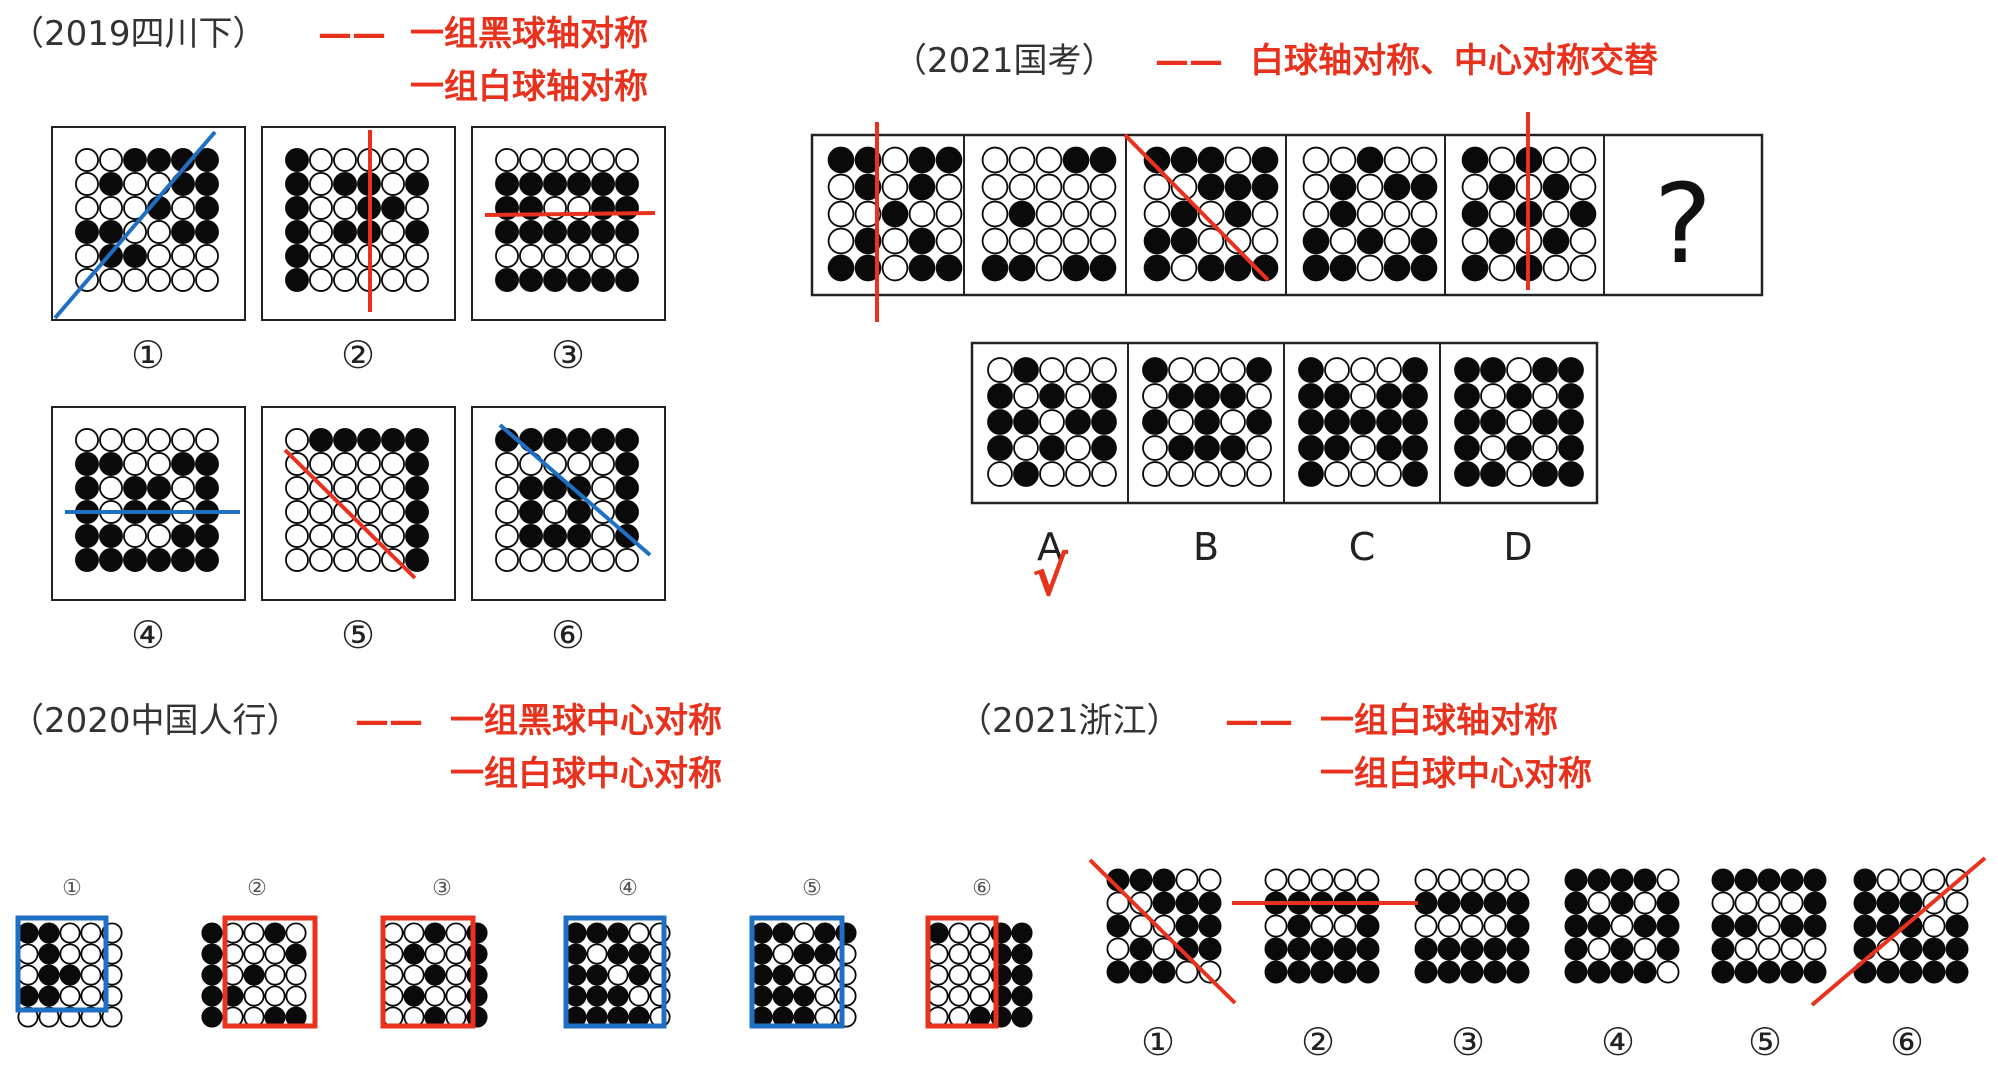 The width and height of the screenshot is (1998, 1070). What do you see at coordinates (1206, 547) in the screenshot?
I see `option-b-label: B` at bounding box center [1206, 547].